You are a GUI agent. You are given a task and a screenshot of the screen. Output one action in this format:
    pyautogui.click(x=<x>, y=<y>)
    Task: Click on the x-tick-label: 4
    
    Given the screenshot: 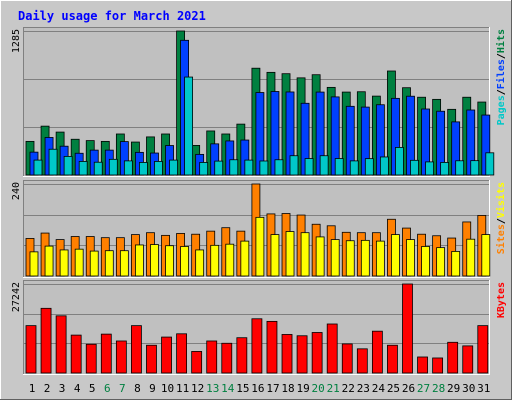 What is the action you would take?
    pyautogui.click(x=77, y=388)
    